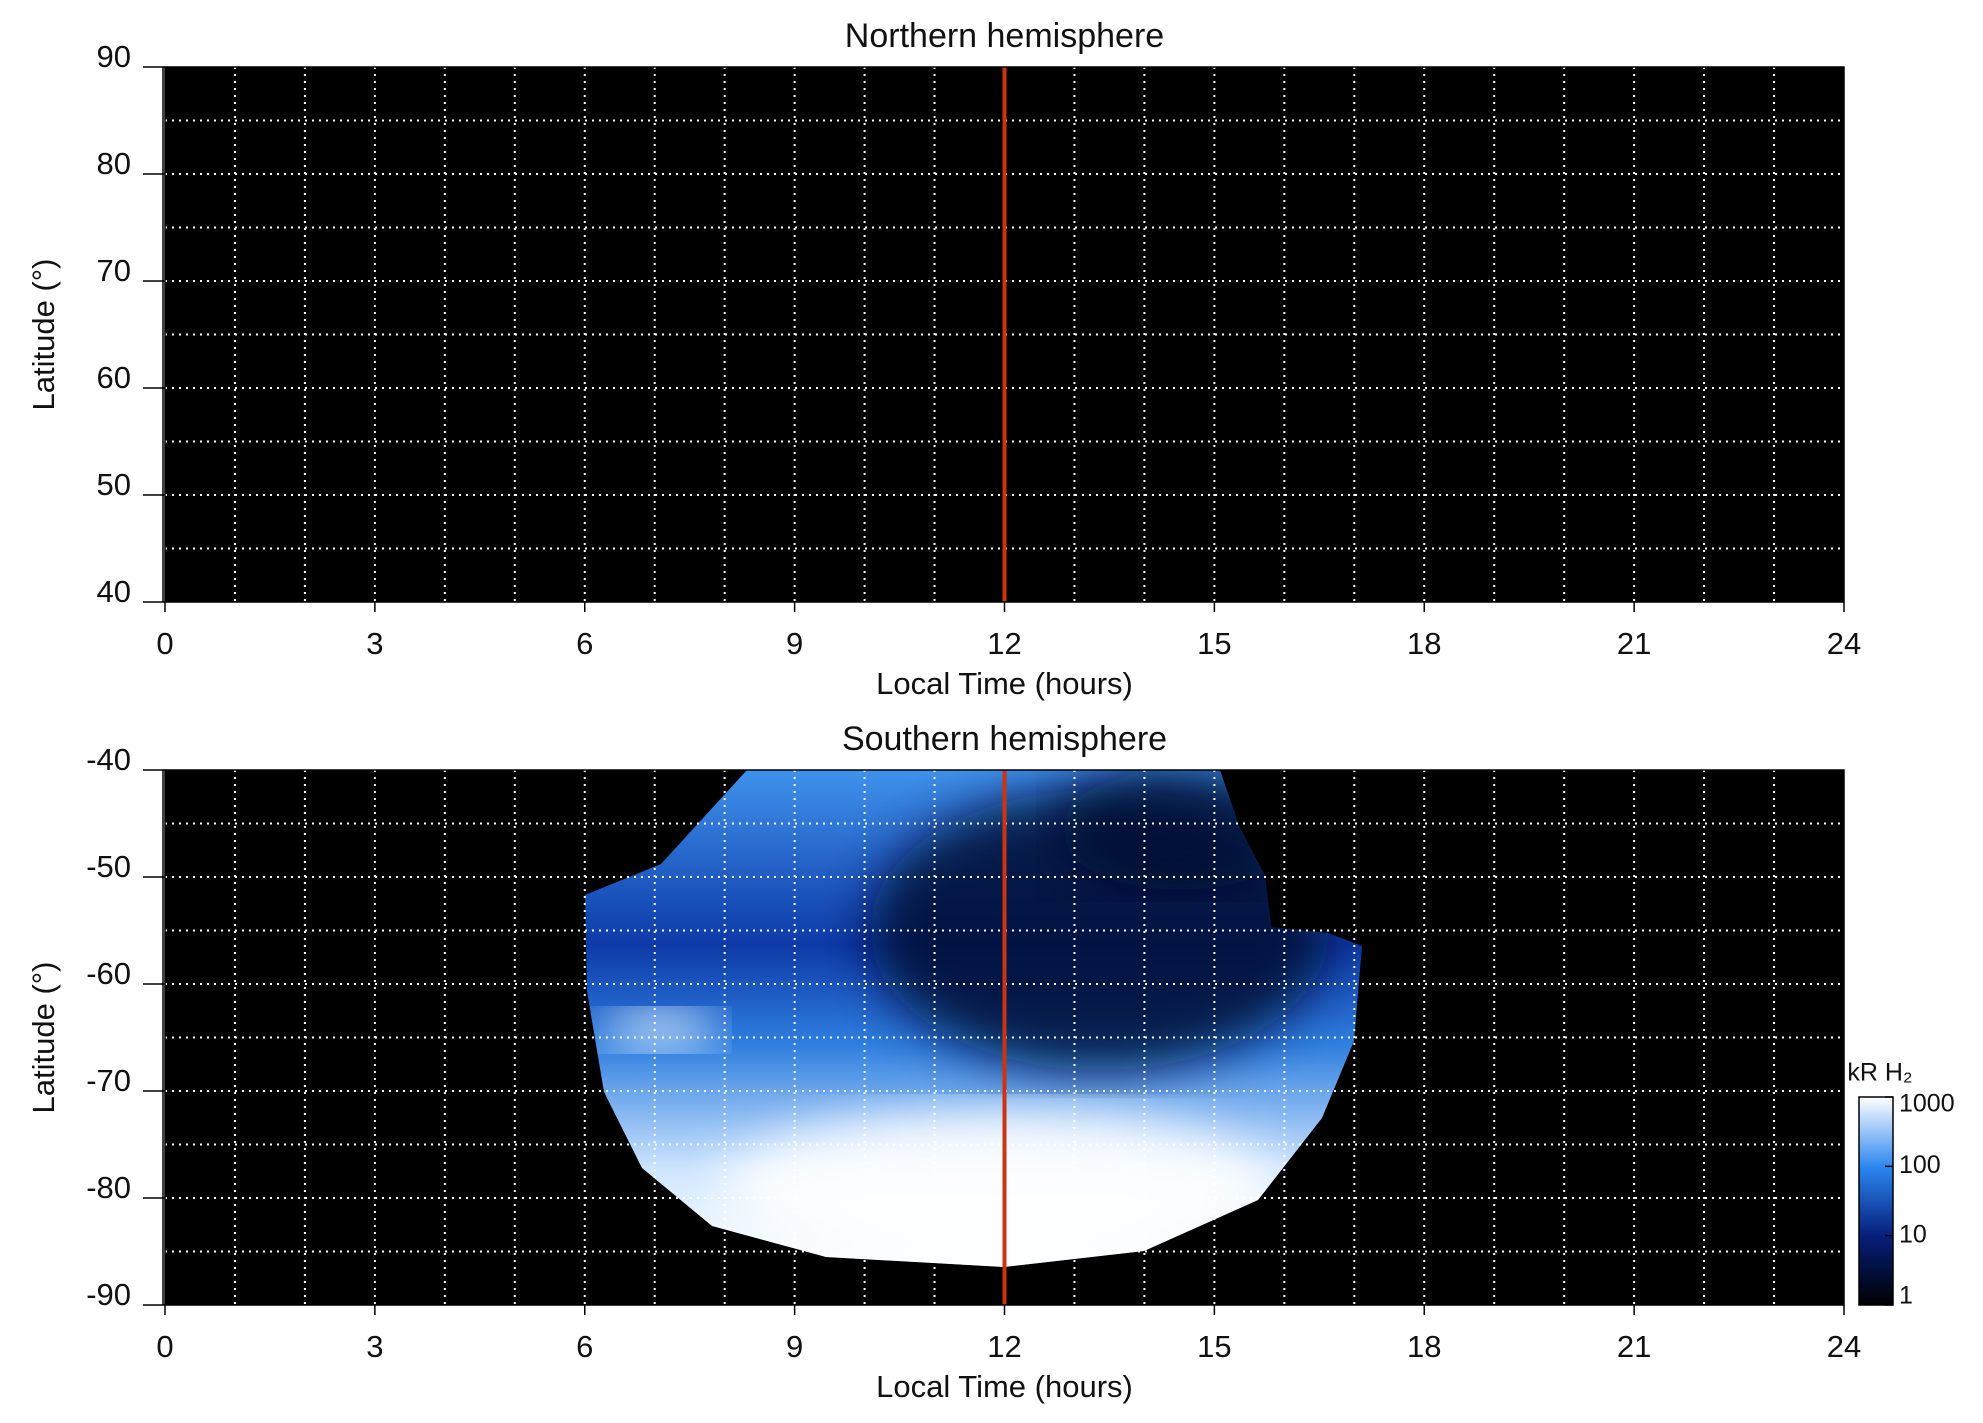  What do you see at coordinates (1913, 1234) in the screenshot?
I see `colorbar-tick-label: 10` at bounding box center [1913, 1234].